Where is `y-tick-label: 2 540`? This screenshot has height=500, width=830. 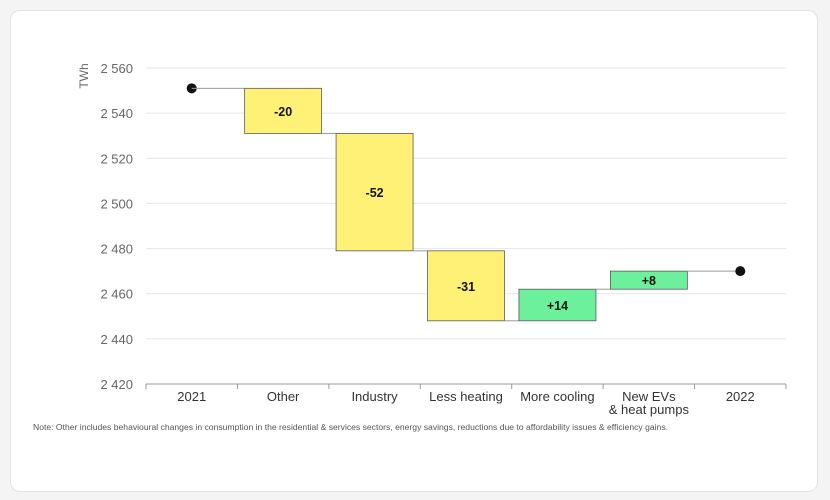 y-tick-label: 2 540 is located at coordinates (116, 113).